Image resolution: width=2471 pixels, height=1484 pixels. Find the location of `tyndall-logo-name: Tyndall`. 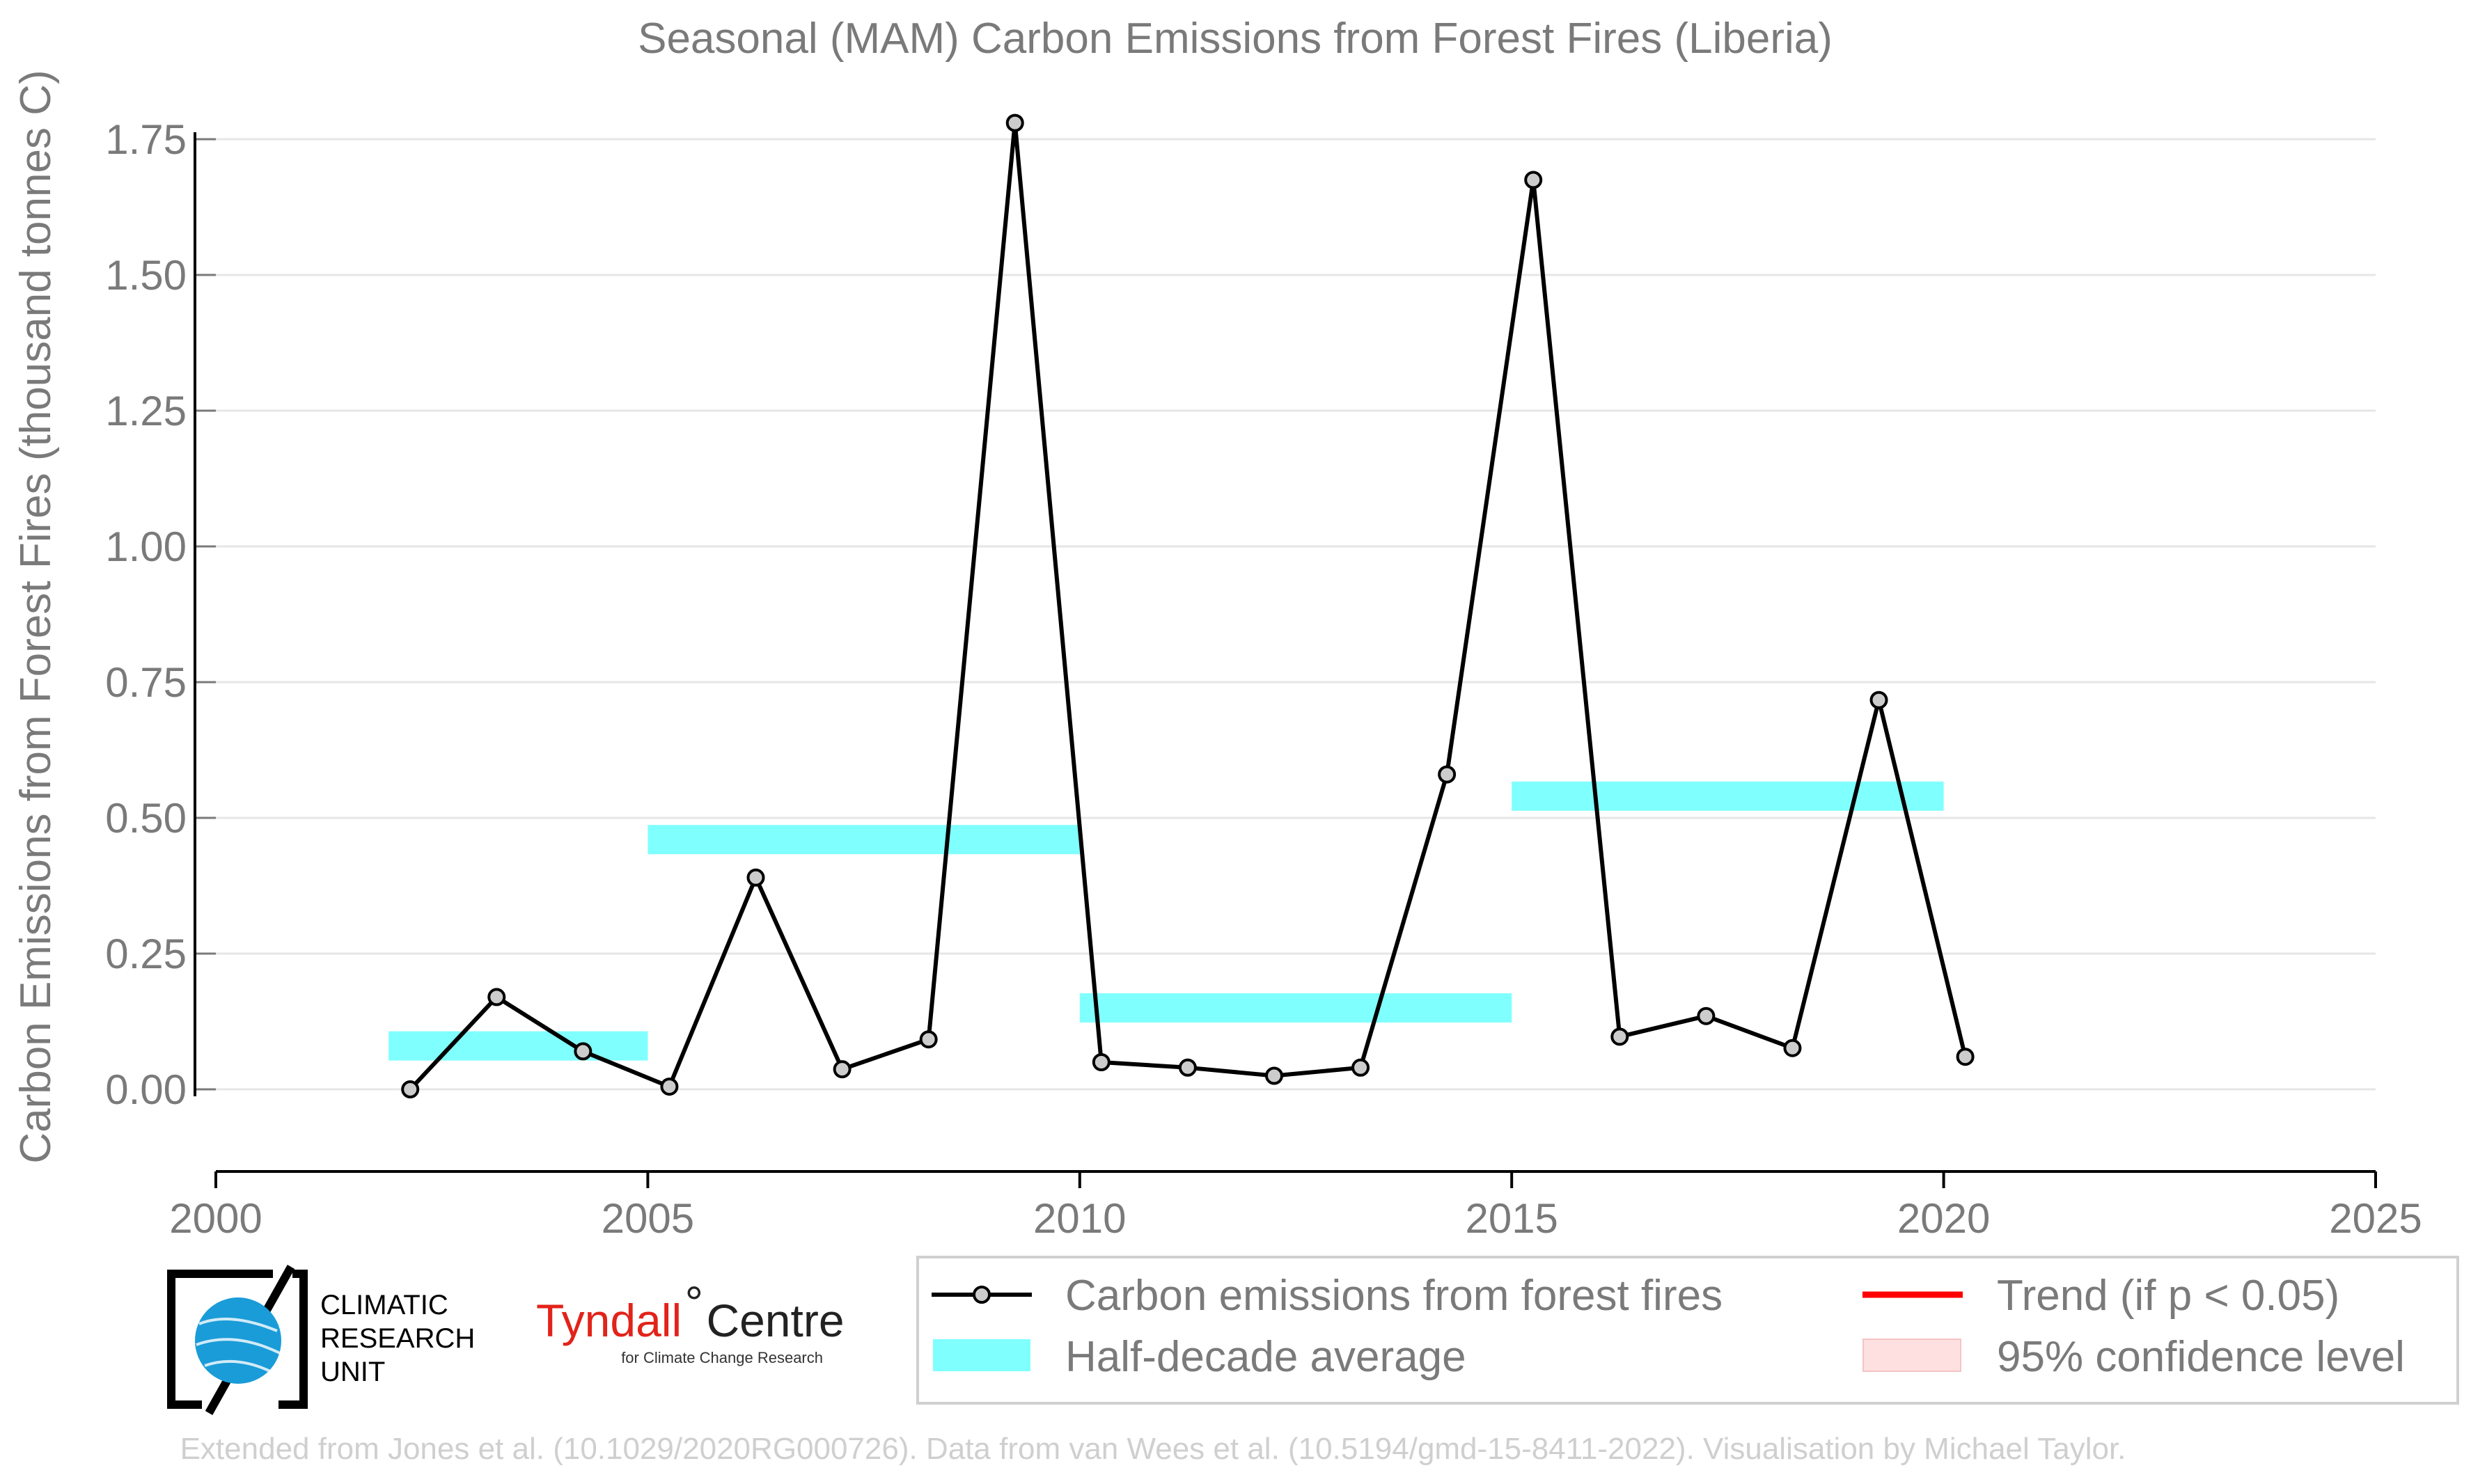

tyndall-logo-name: Tyndall is located at coordinates (609, 1320).